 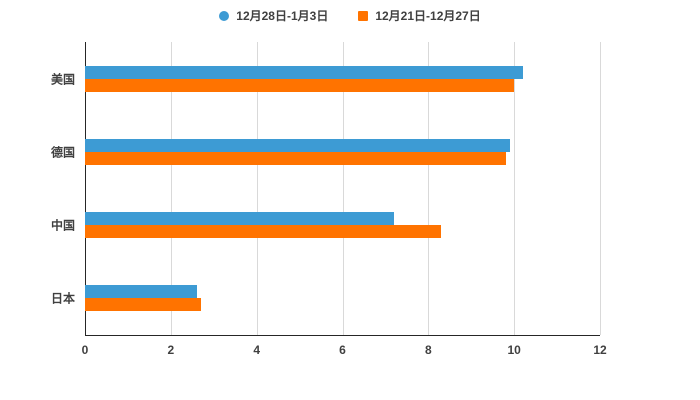 What do you see at coordinates (600, 350) in the screenshot?
I see `x-tick-label: 12` at bounding box center [600, 350].